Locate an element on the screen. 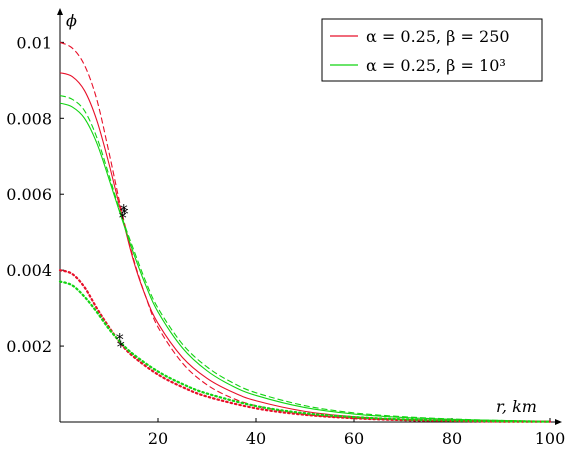 The width and height of the screenshot is (568, 453). x-tick-label: 80 is located at coordinates (452, 438).